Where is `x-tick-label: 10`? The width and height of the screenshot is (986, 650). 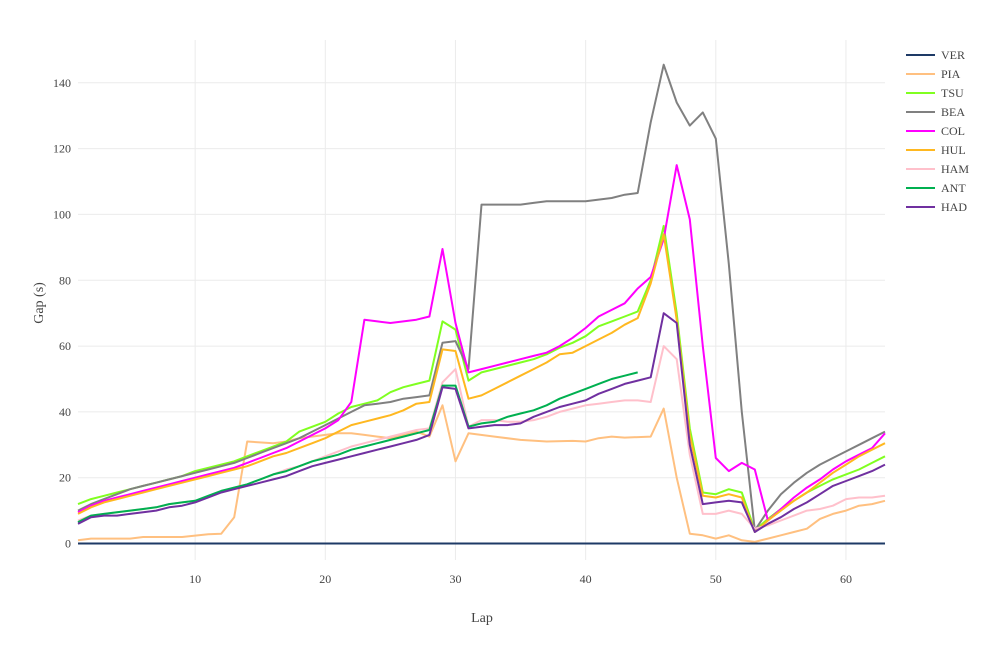
x-tick-label: 10 is located at coordinates (195, 579).